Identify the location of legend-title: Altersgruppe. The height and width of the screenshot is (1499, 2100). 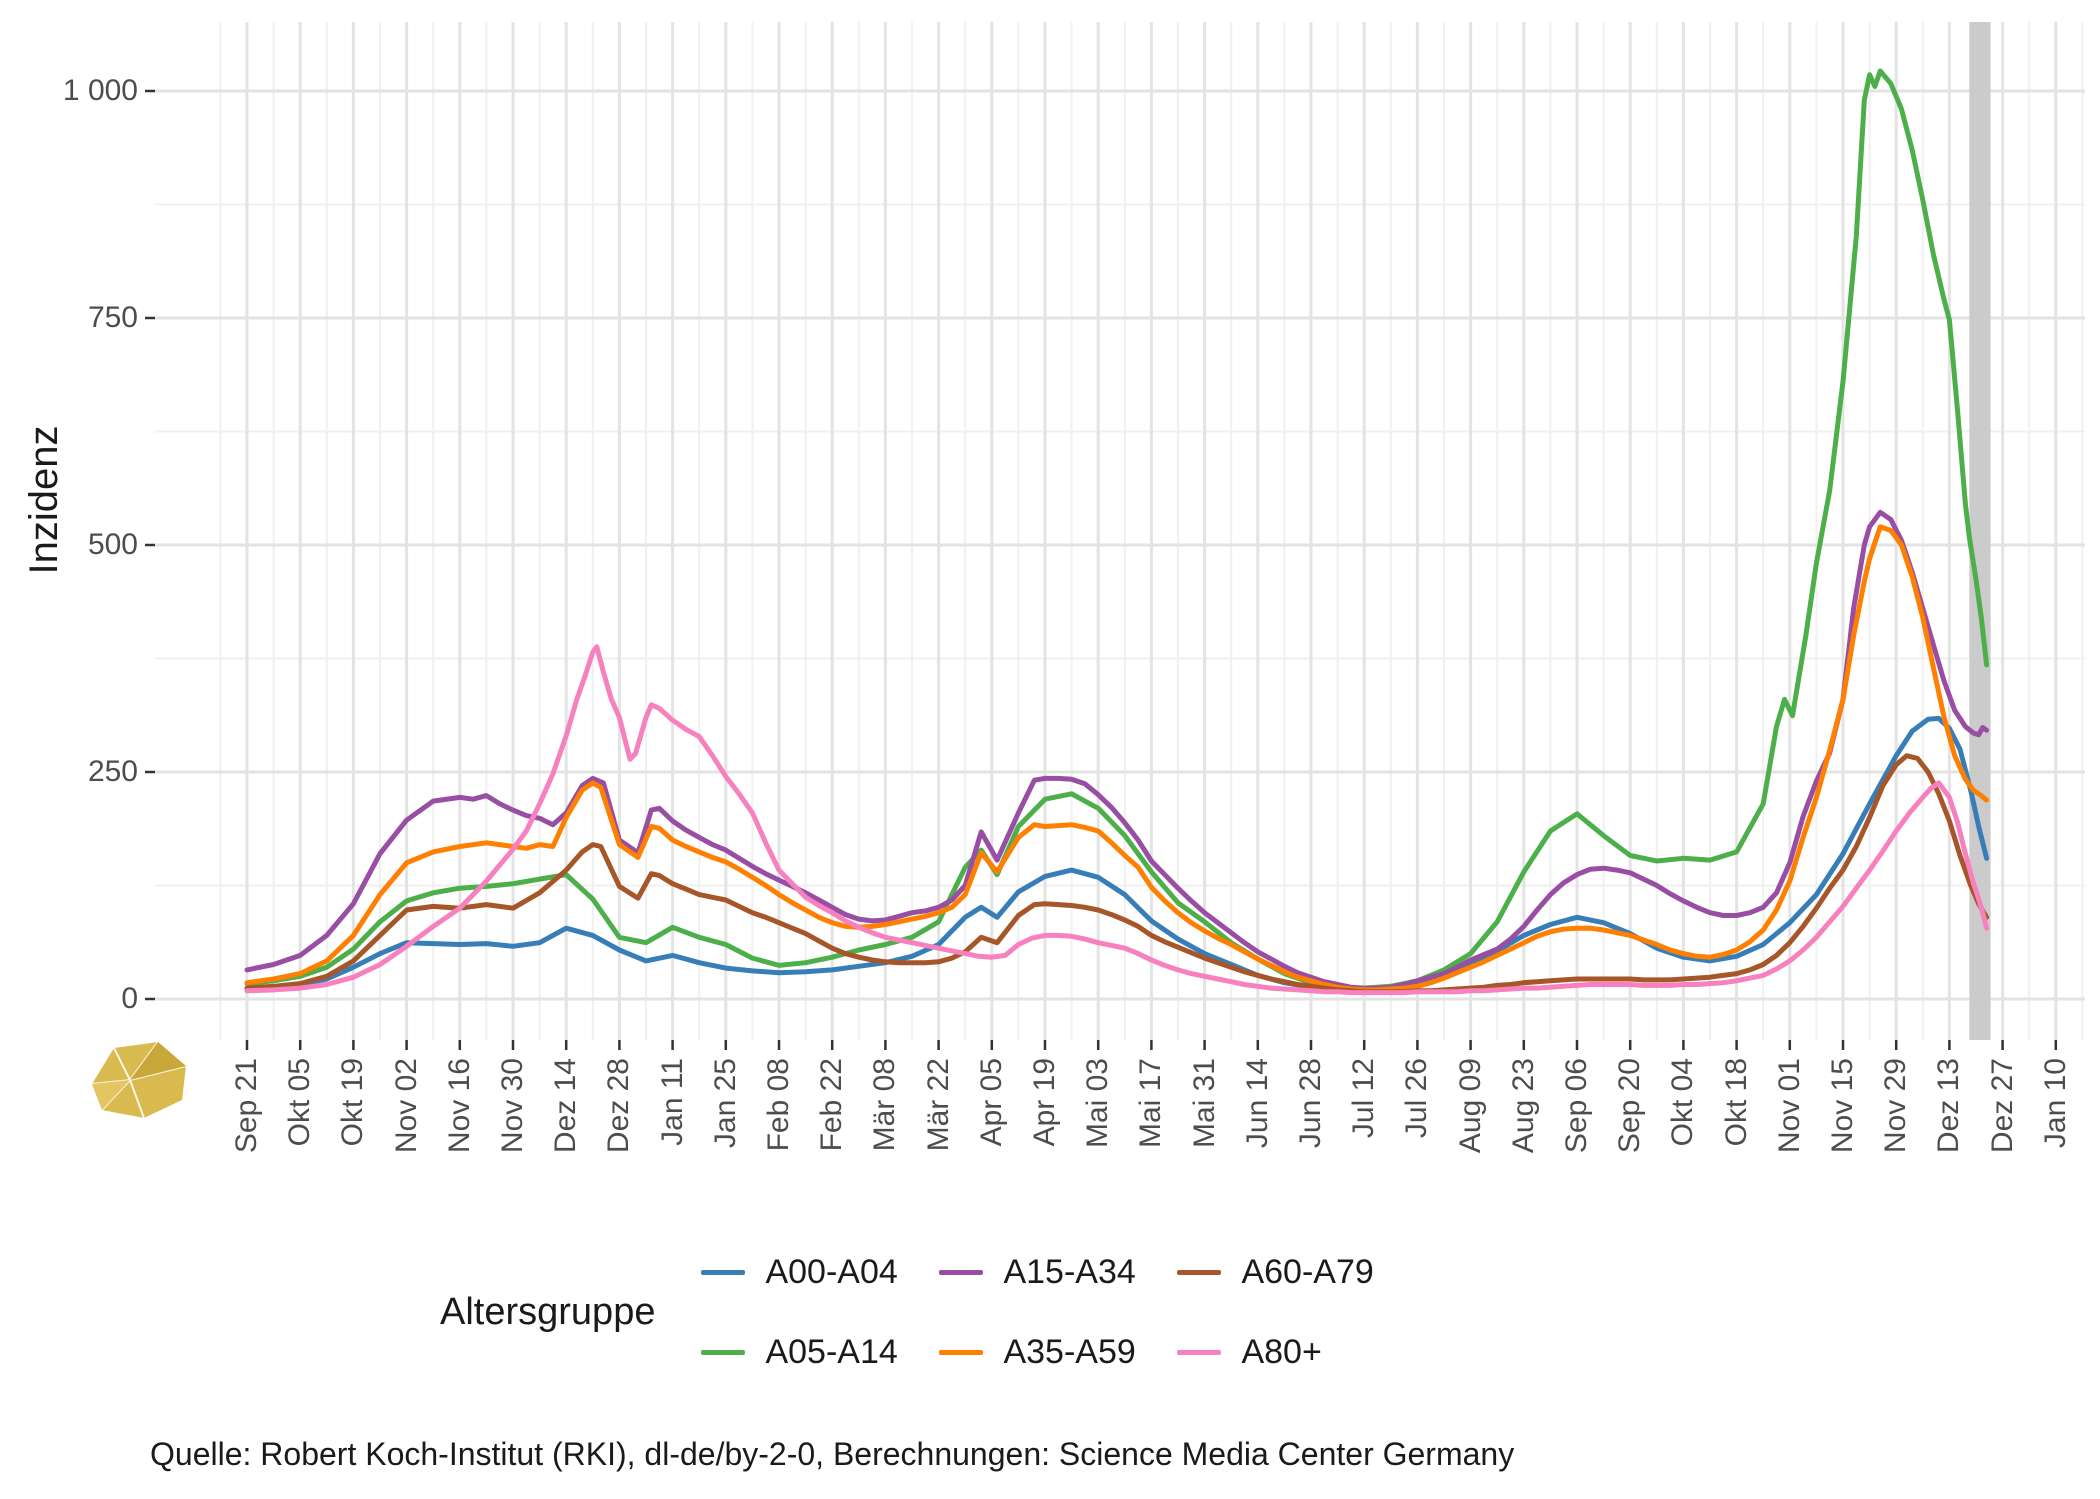
(548, 1311).